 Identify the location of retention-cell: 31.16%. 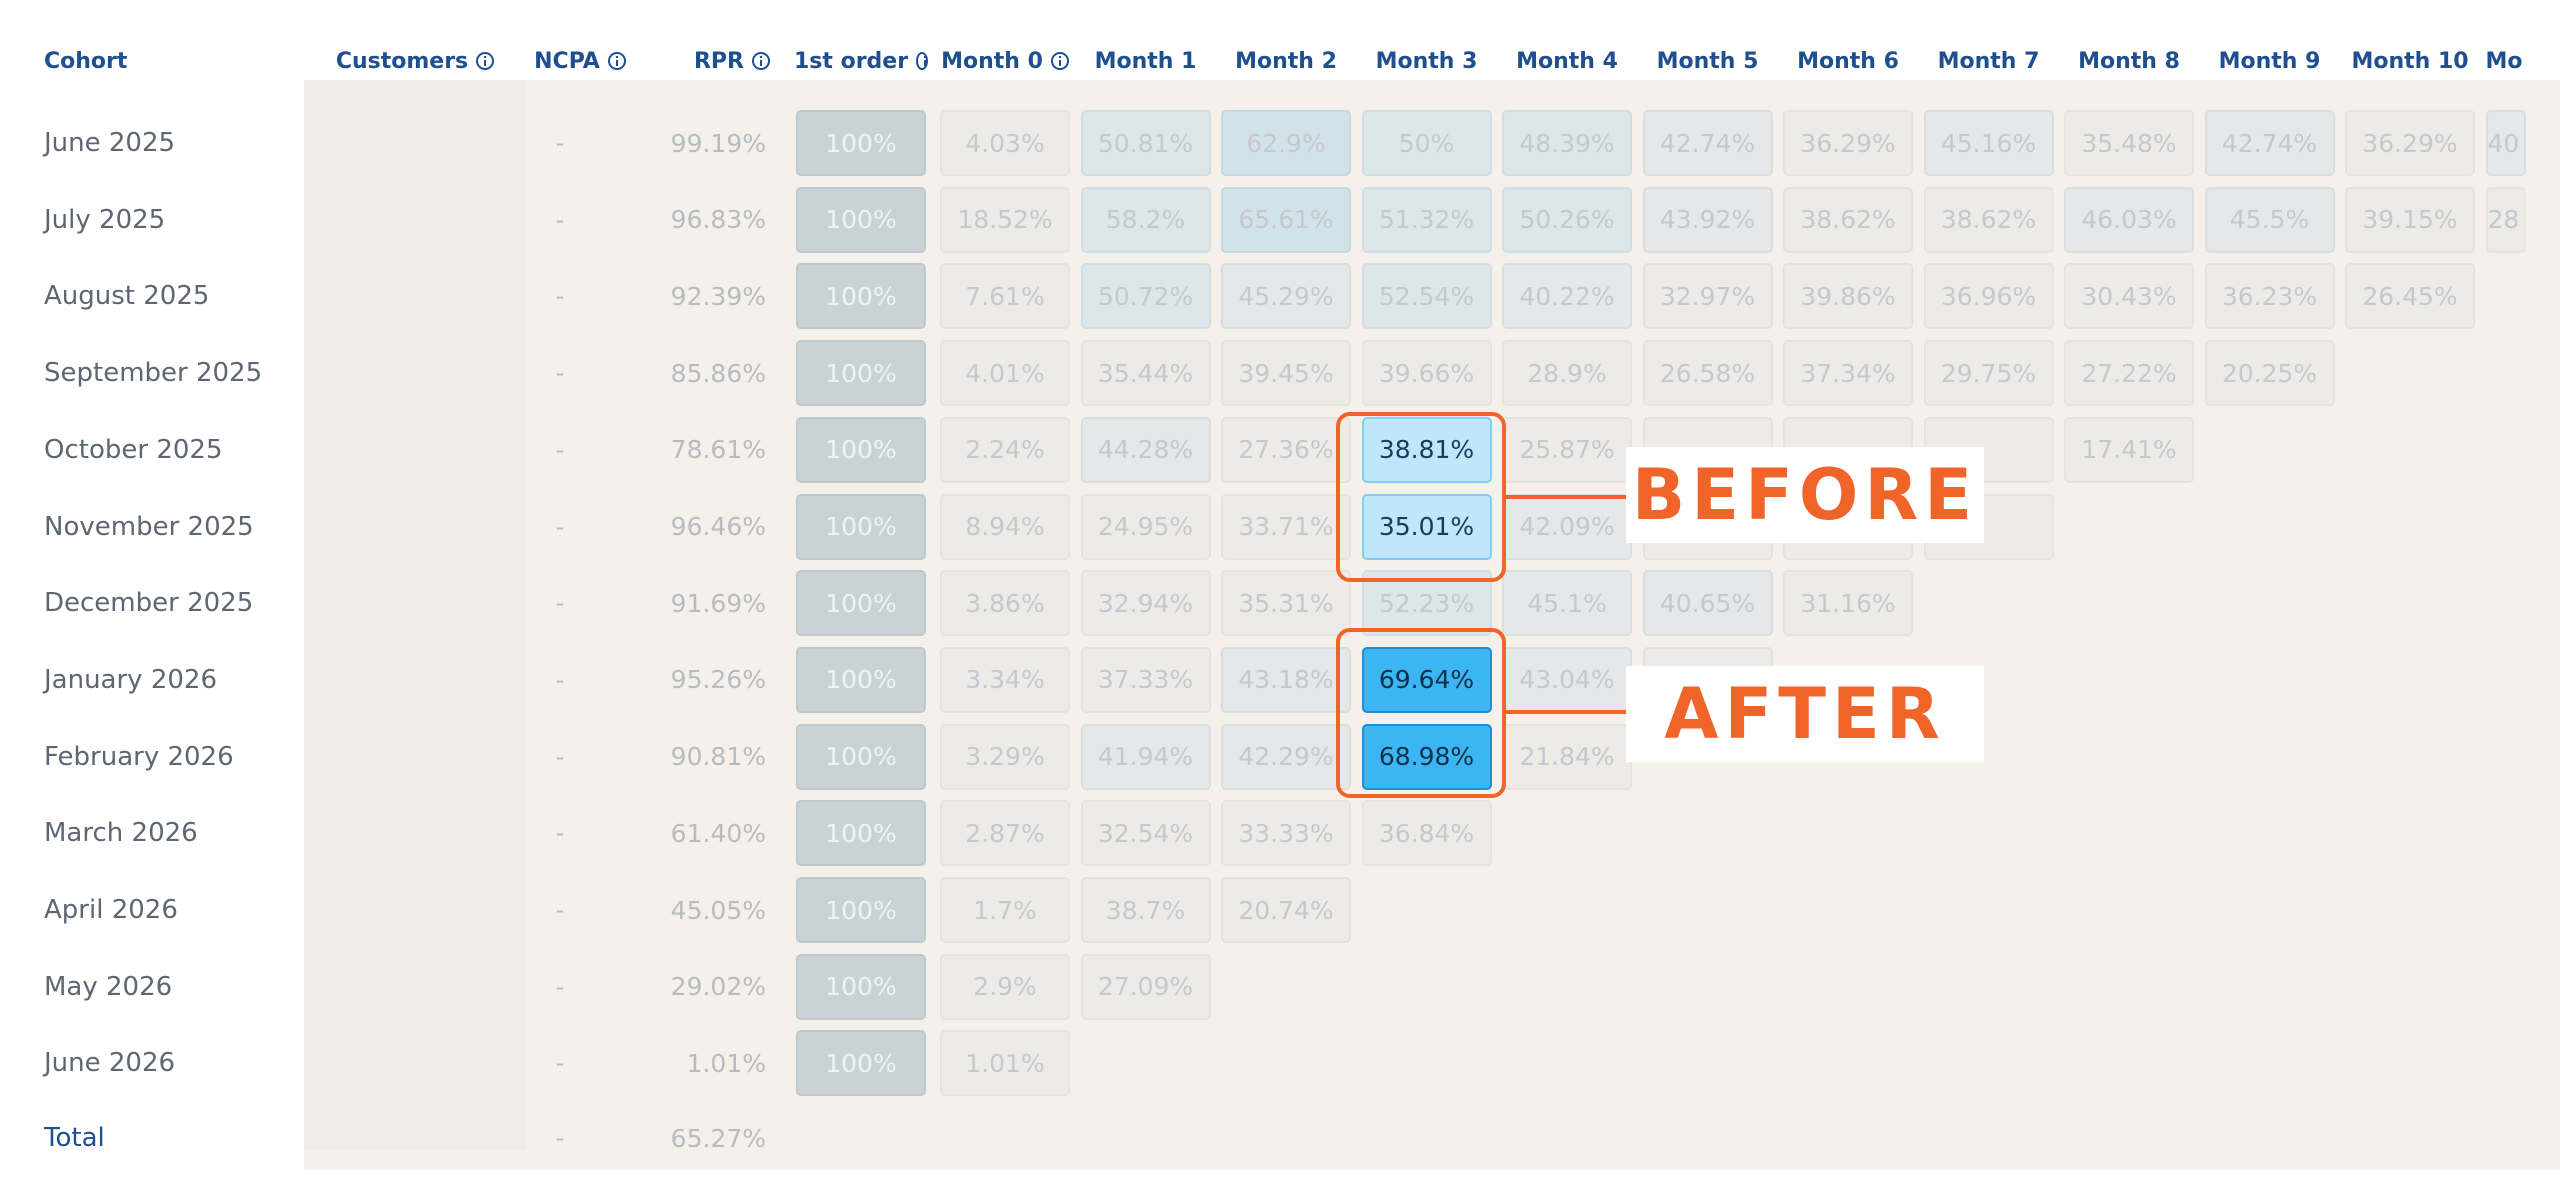
(1848, 603).